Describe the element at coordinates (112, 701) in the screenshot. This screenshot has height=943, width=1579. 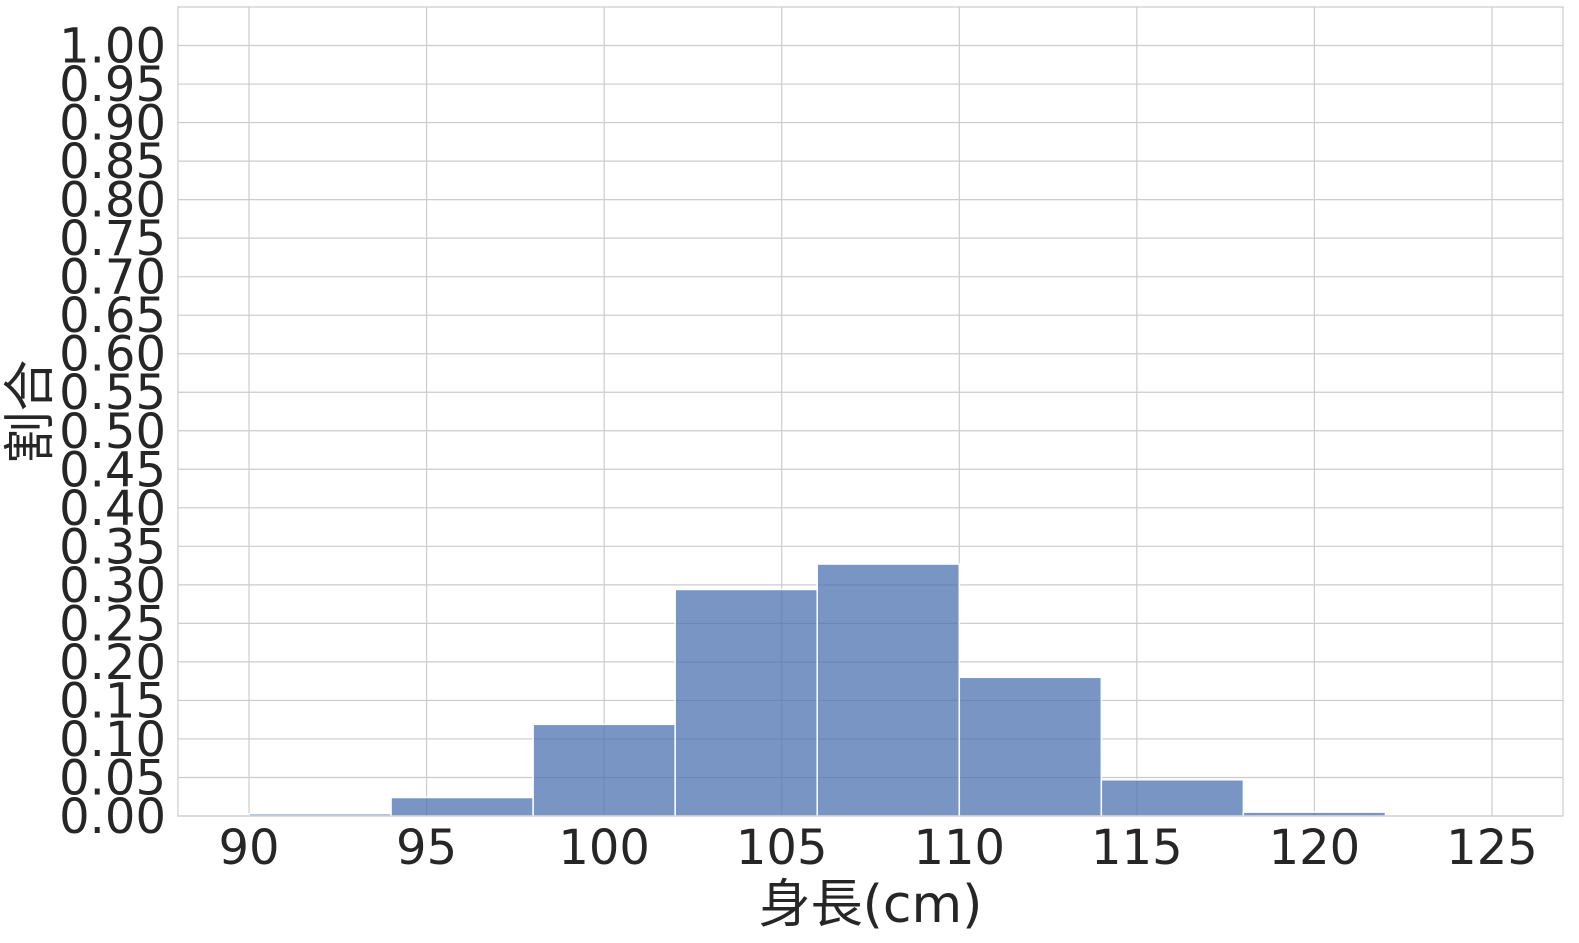
I see `y-tick-label: 0.15` at that location.